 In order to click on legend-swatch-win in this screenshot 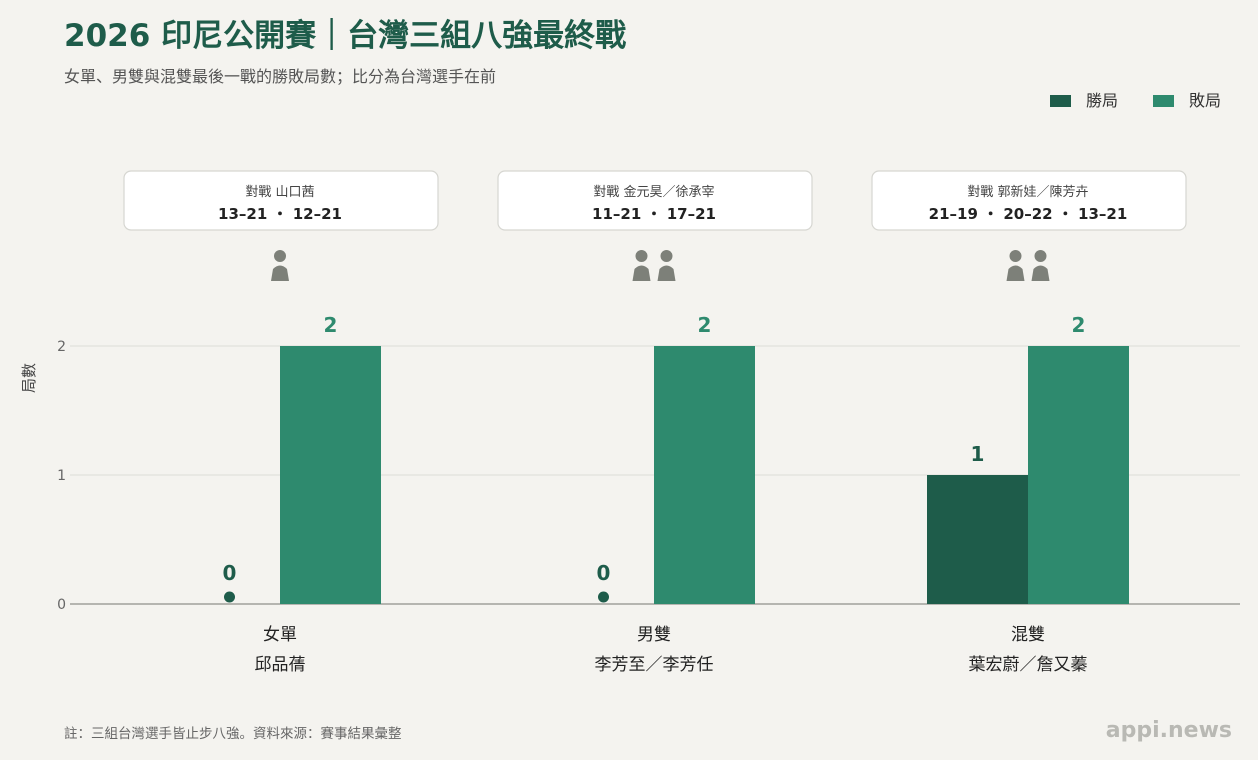, I will do `click(1060, 101)`.